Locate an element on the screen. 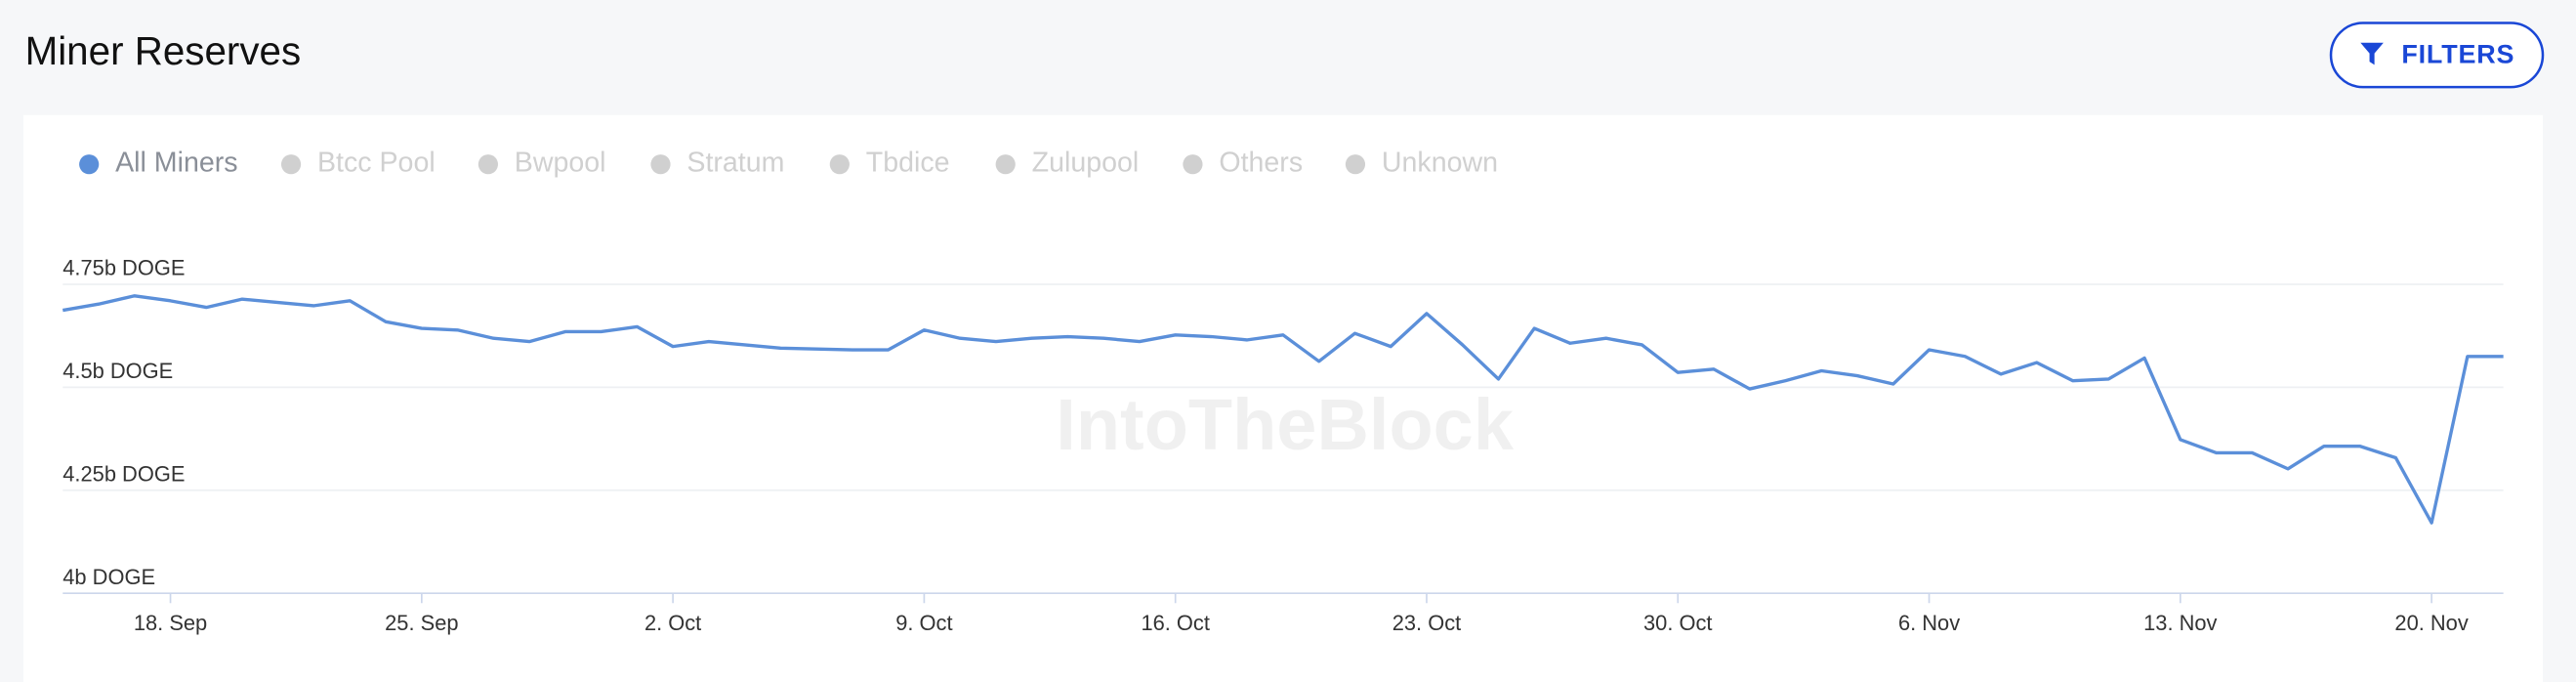  x-tick-label: 16. Oct is located at coordinates (1175, 623).